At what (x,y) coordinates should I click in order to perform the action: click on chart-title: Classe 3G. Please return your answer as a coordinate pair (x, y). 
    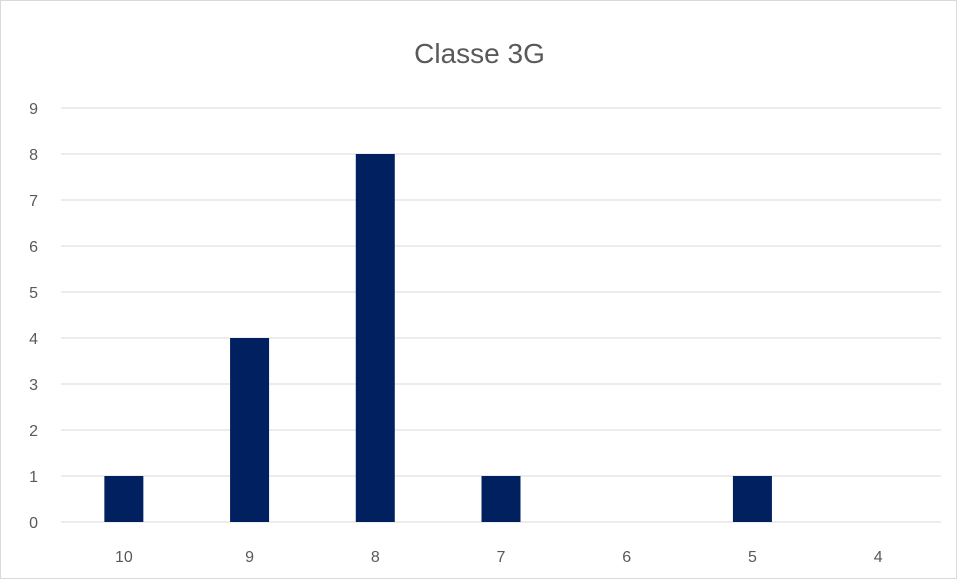
    Looking at the image, I should click on (479, 53).